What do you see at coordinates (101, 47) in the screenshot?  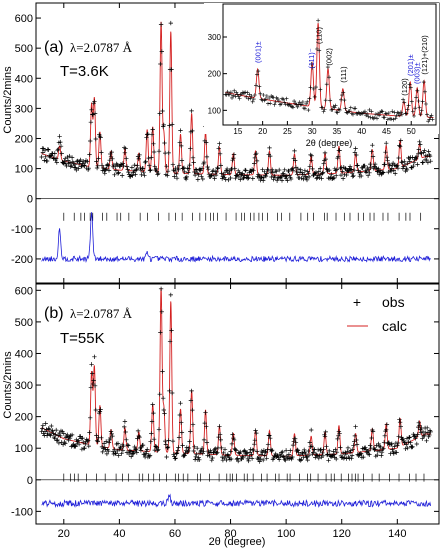 I see `panel-a-wavelength: λ=2.0787 Å` at bounding box center [101, 47].